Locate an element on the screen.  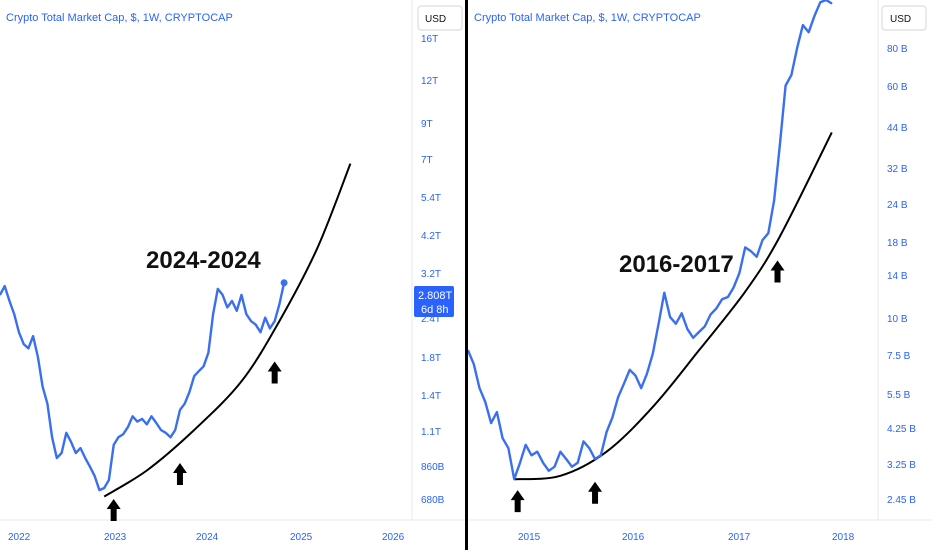
last-price-dot is located at coordinates (284, 283).